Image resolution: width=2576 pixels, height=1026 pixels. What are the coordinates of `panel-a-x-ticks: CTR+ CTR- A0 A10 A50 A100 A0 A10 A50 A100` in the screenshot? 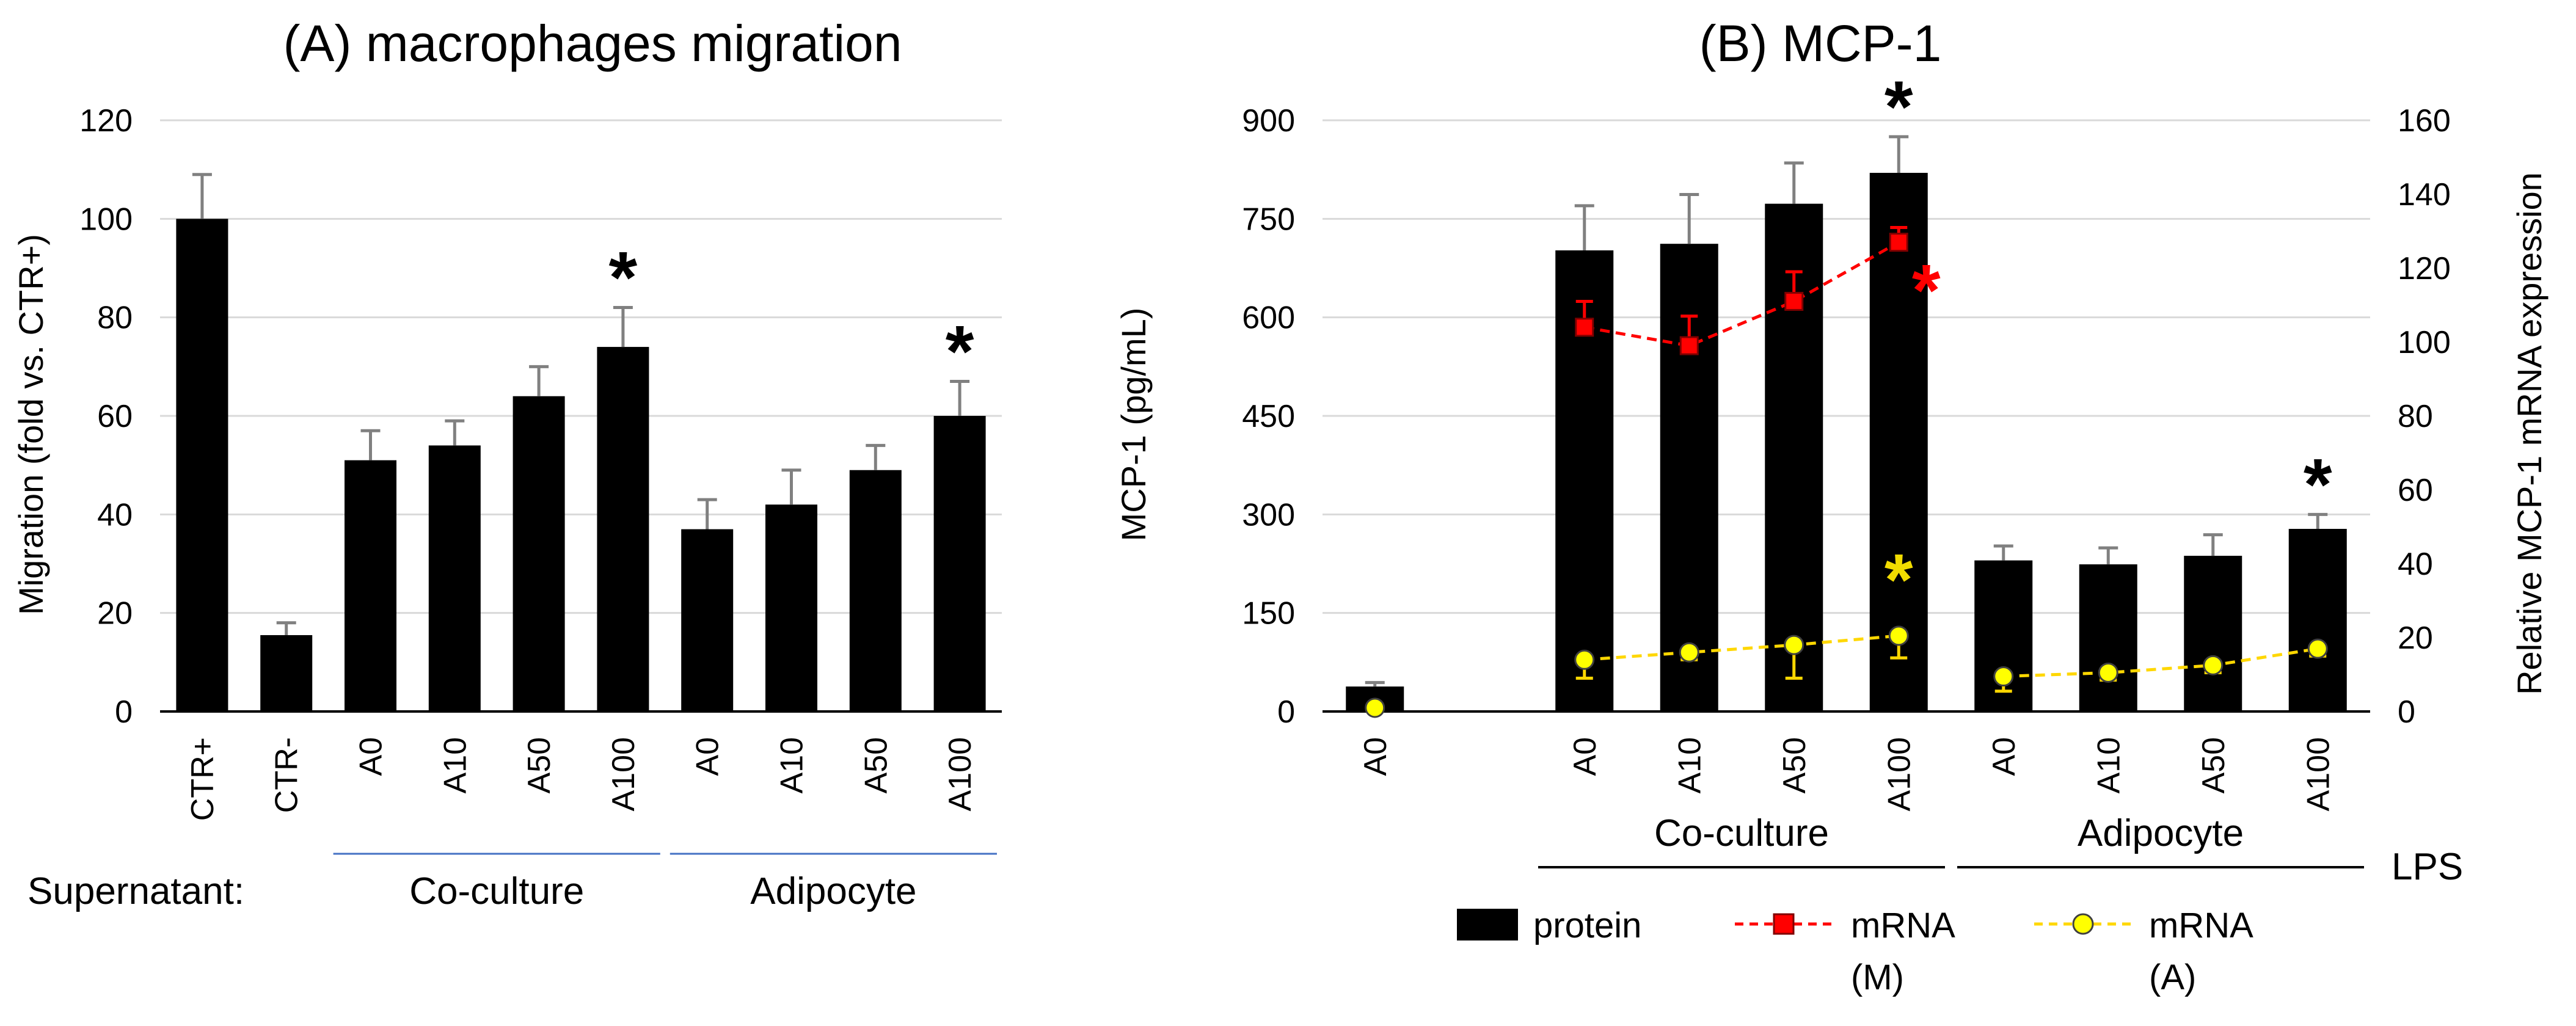 It's located at (581, 779).